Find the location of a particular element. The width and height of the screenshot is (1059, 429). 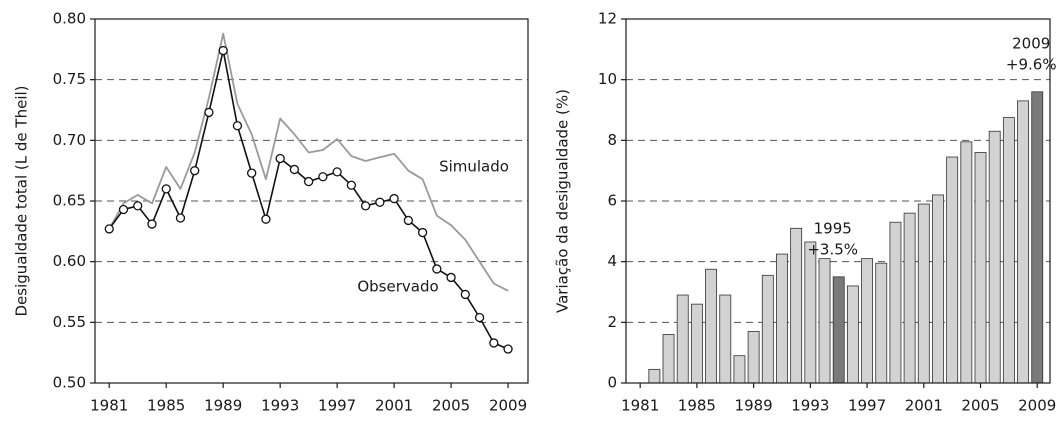

y-tick-label: 0.75 is located at coordinates (69, 79).